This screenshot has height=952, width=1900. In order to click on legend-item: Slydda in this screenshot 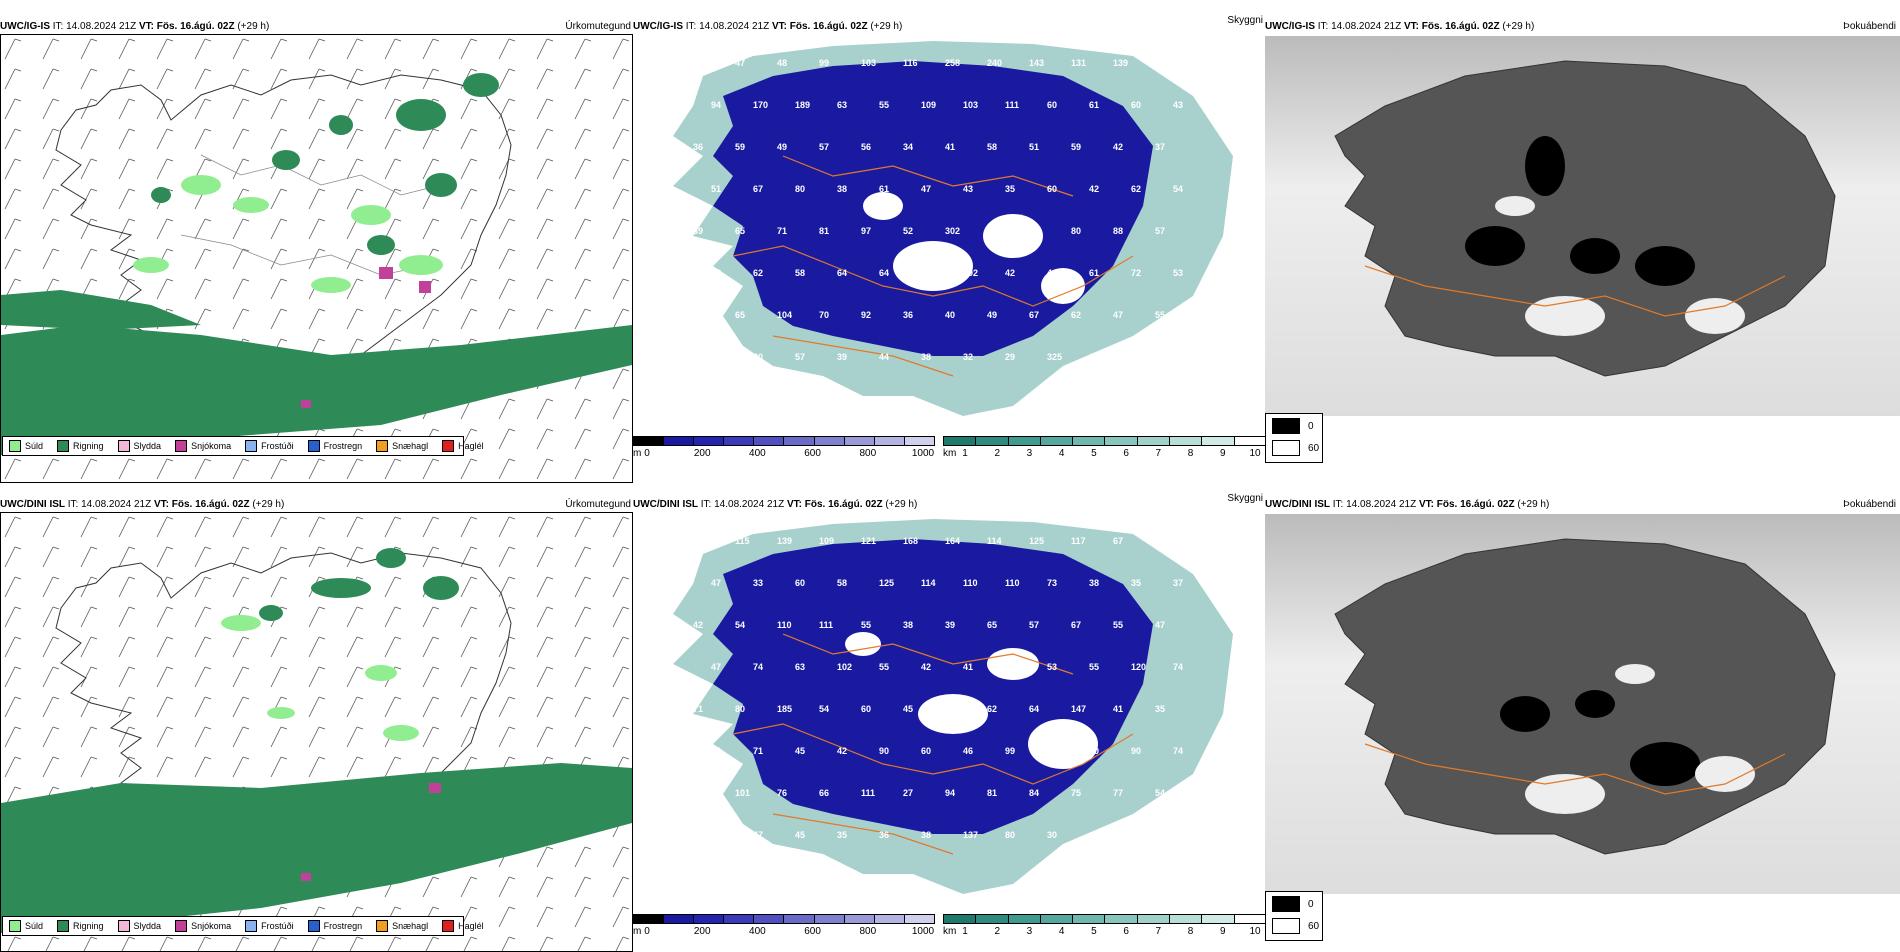, I will do `click(139, 926)`.